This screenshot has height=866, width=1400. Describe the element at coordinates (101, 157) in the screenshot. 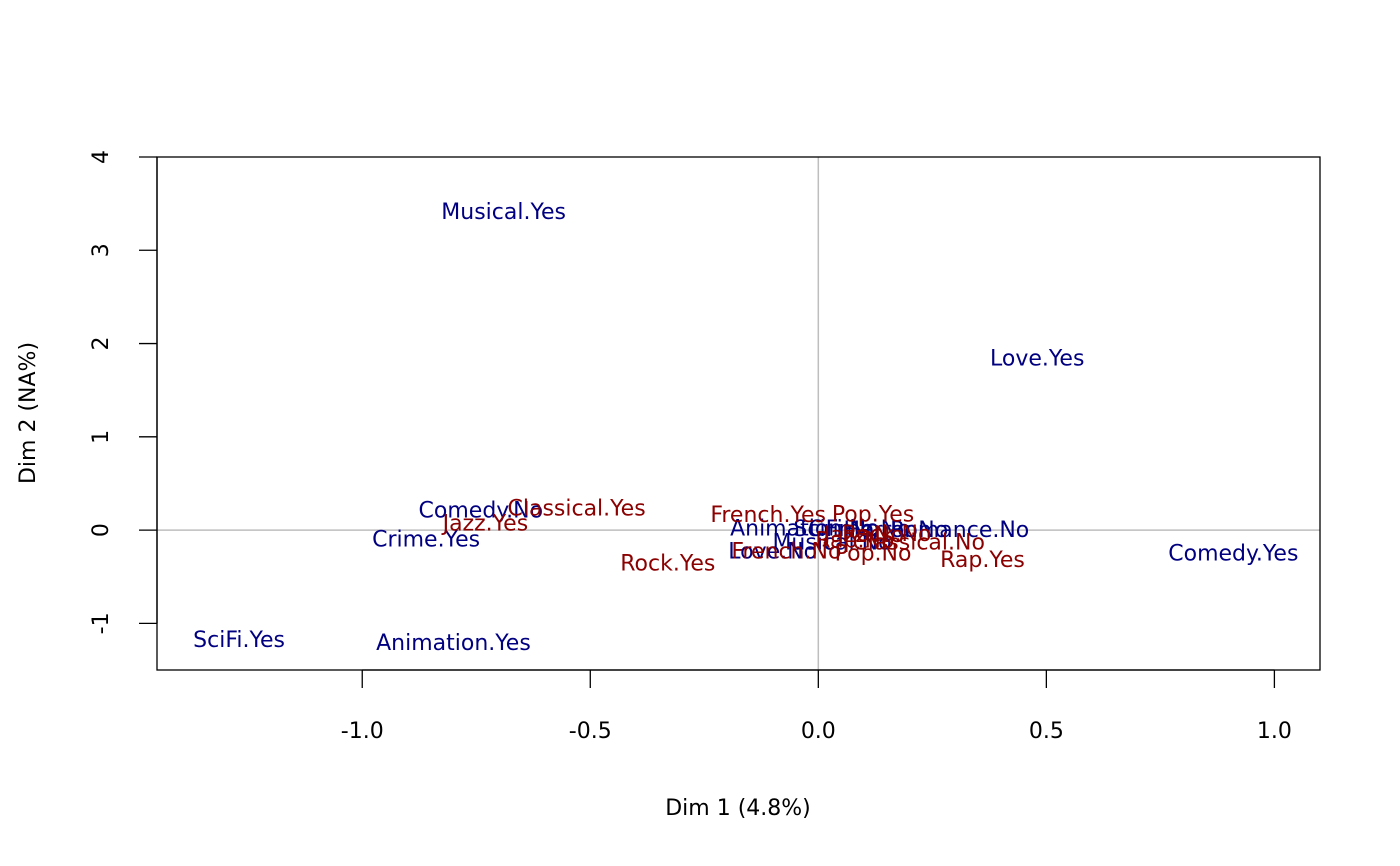

I see `y-tick-label: 4` at that location.